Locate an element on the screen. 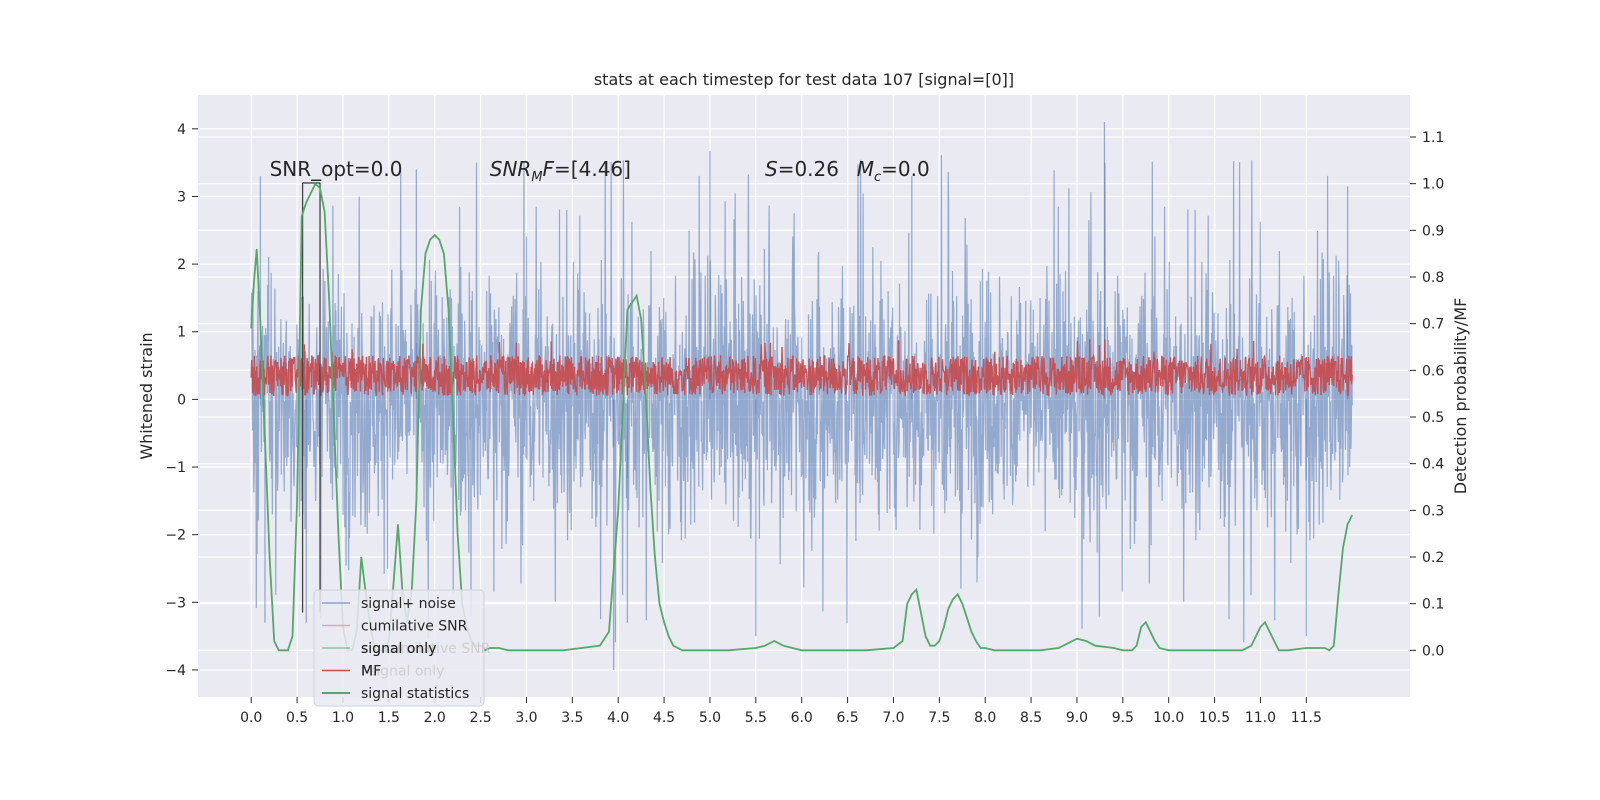 The width and height of the screenshot is (1600, 800). x-tick-label: 0.5 is located at coordinates (297, 718).